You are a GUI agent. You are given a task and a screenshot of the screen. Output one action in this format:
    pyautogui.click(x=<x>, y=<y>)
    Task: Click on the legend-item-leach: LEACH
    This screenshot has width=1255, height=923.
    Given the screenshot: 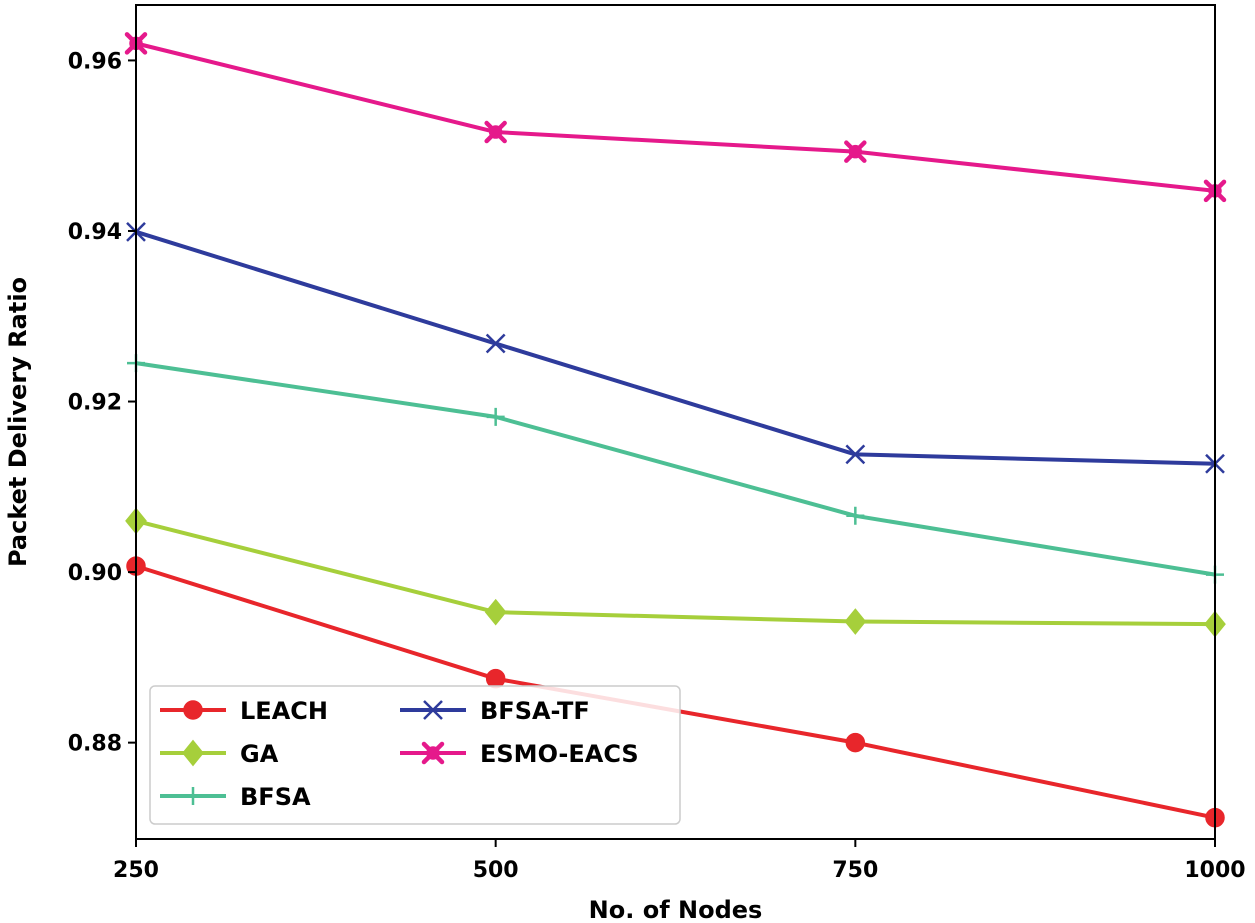 What is the action you would take?
    pyautogui.click(x=244, y=711)
    